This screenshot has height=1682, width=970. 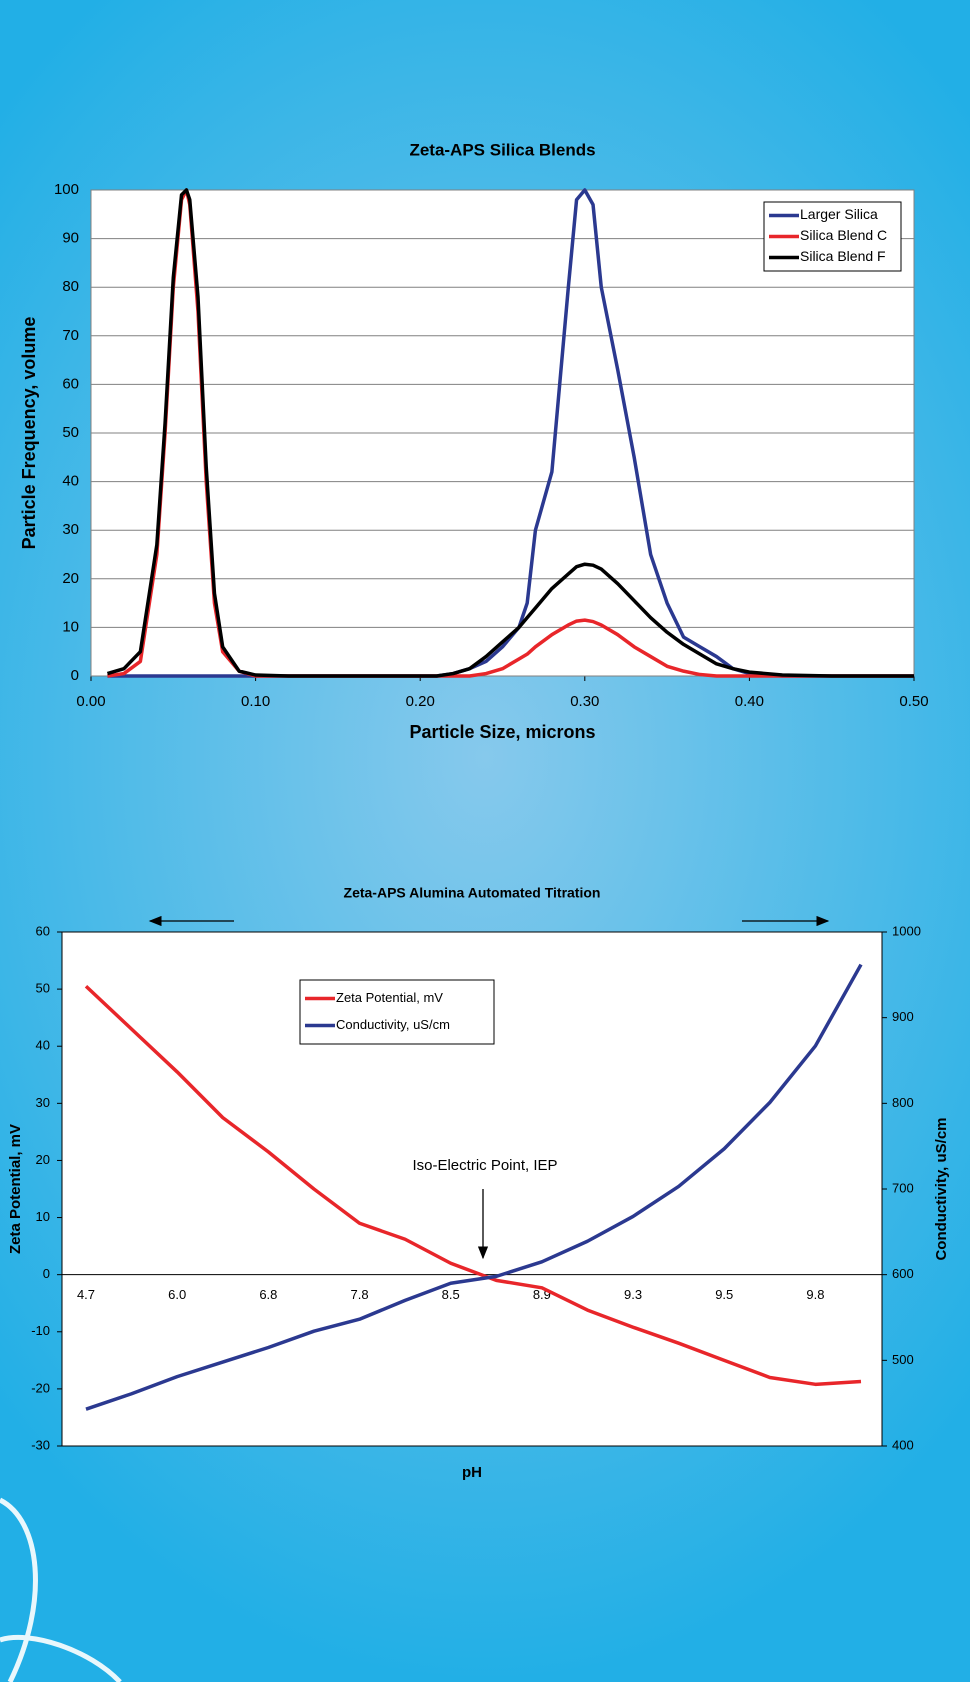 I want to click on x-tick-label: 4.7, so click(x=86, y=1294).